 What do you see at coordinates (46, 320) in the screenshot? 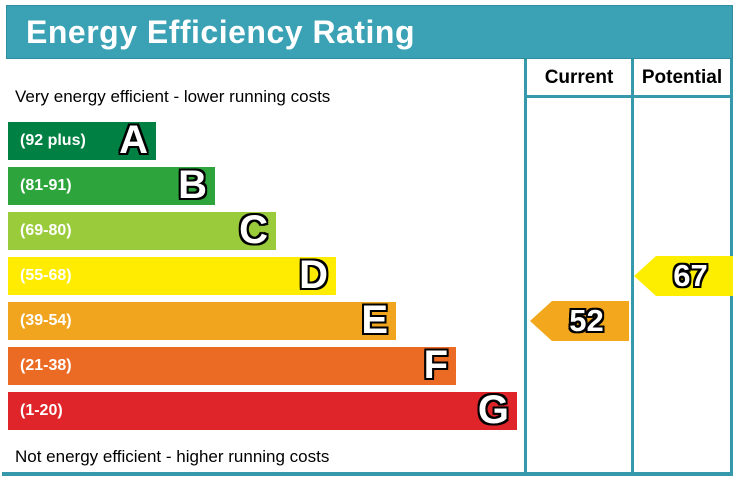
I see `band-e-range-label: (39-54)` at bounding box center [46, 320].